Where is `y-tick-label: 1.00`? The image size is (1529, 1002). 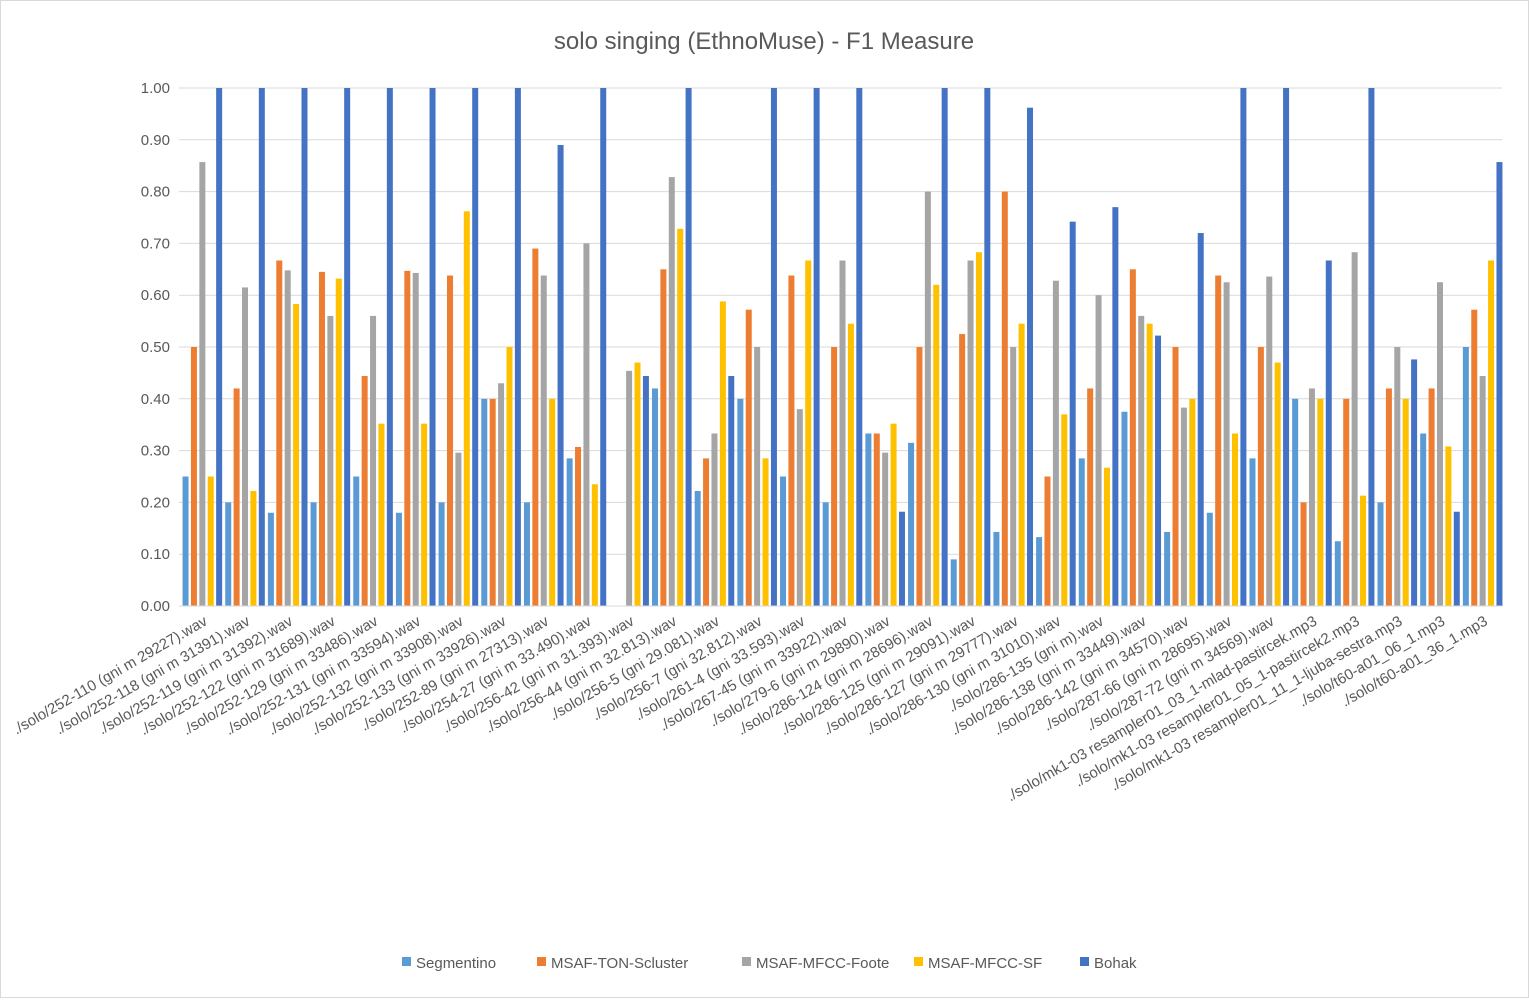
y-tick-label: 1.00 is located at coordinates (155, 88).